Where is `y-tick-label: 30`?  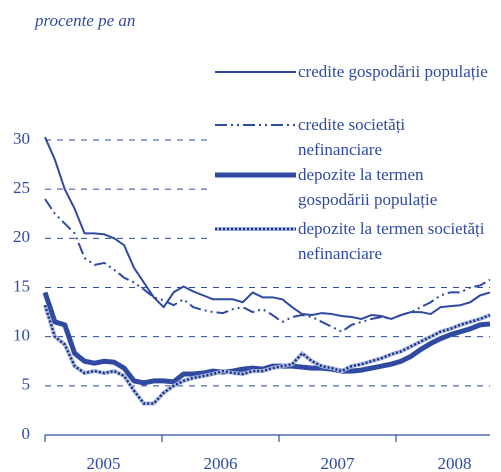 y-tick-label: 30 is located at coordinates (21, 138).